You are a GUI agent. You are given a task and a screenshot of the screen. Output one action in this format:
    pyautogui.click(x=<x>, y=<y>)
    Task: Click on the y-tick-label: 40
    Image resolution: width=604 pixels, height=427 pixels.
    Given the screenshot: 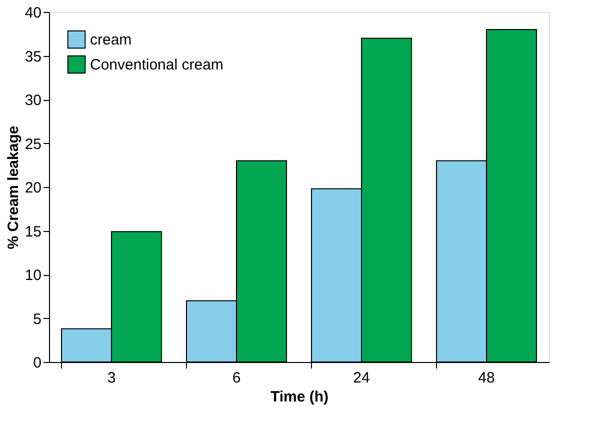 What is the action you would take?
    pyautogui.click(x=33, y=13)
    